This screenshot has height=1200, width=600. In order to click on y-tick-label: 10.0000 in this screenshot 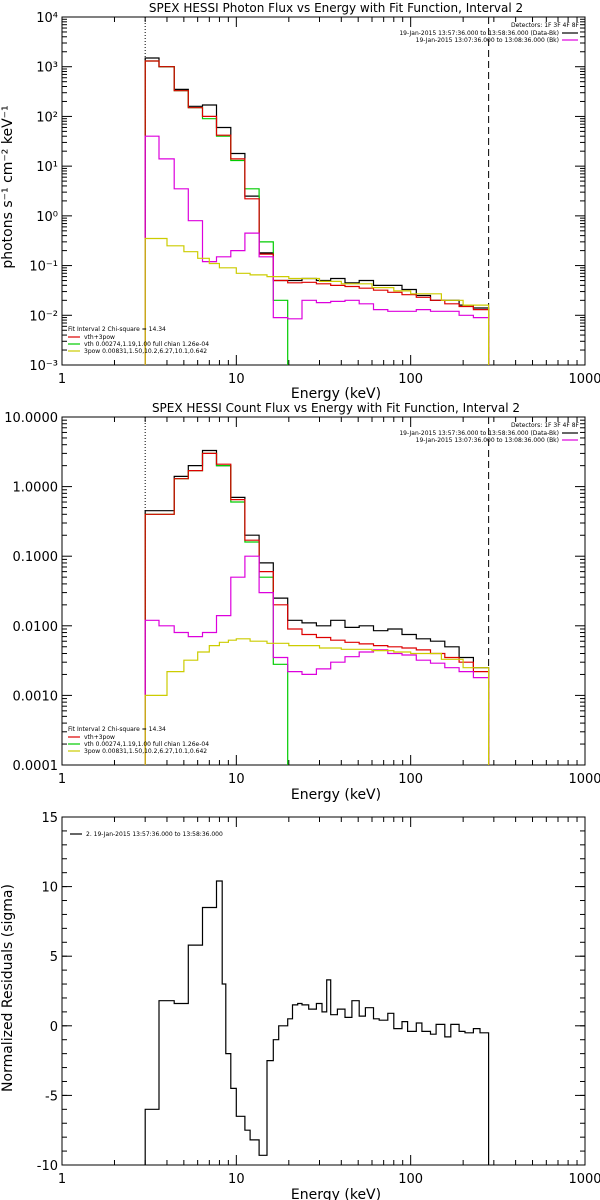, I will do `click(31, 418)`.